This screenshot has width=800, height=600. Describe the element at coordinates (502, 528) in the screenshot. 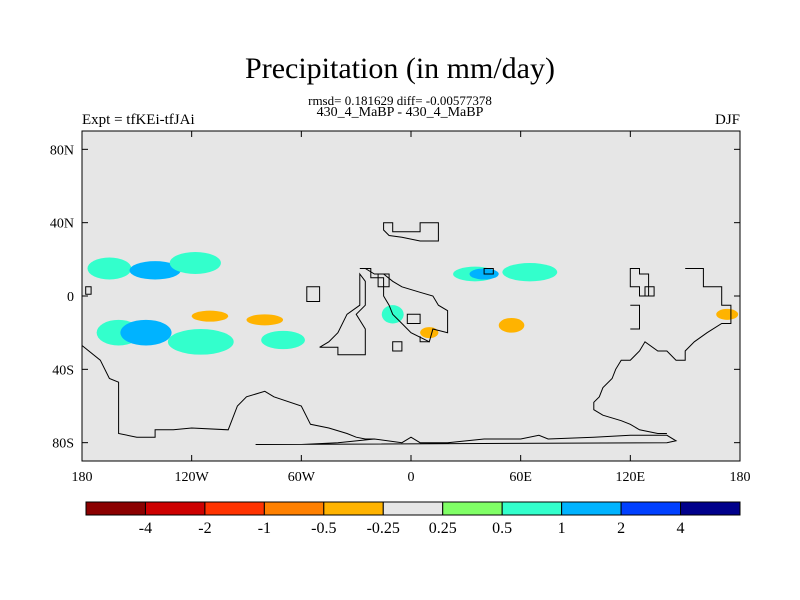

I see `colorbar-label: 0.5` at that location.